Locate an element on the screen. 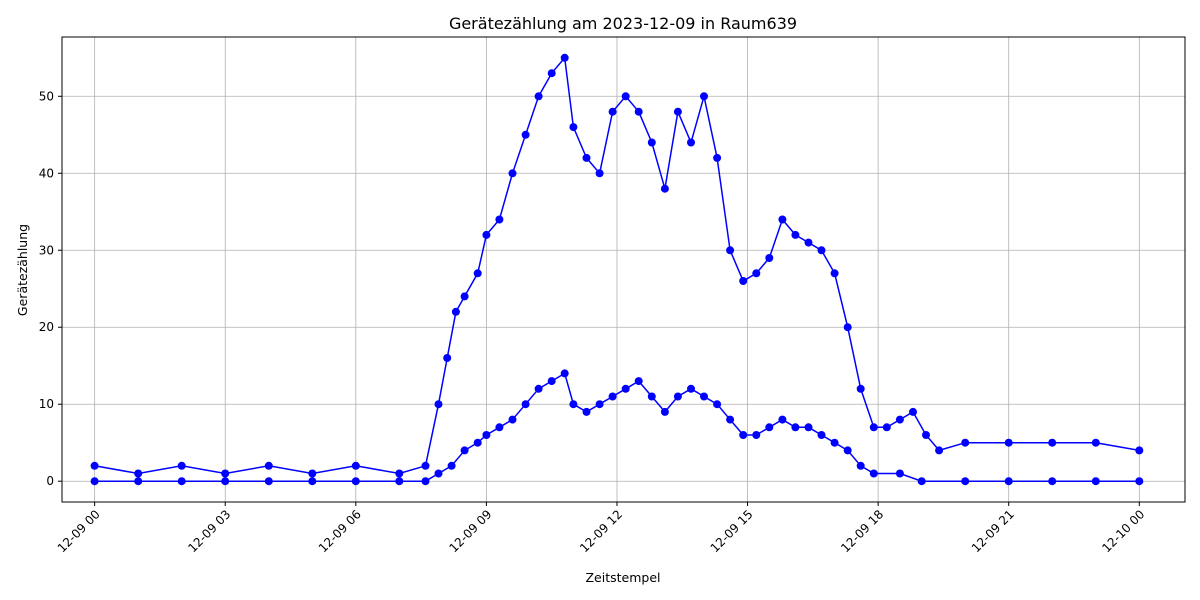  y-axis-label: Gerätezählung is located at coordinates (22, 270).